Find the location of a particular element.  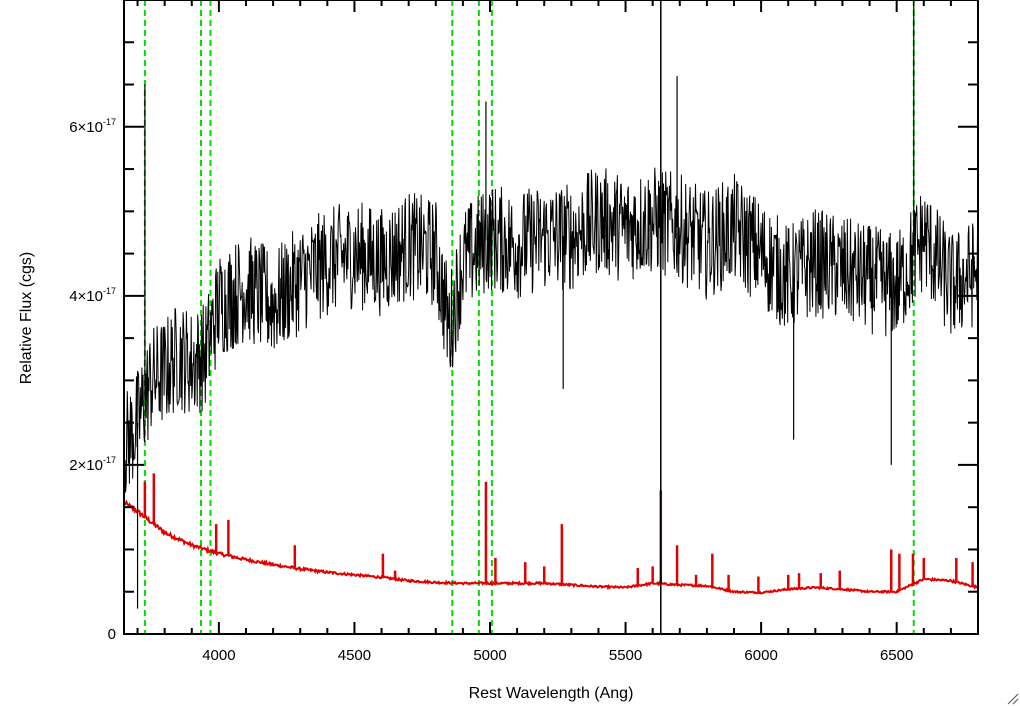

y-tick-mantissa: 0 is located at coordinates (112, 634).